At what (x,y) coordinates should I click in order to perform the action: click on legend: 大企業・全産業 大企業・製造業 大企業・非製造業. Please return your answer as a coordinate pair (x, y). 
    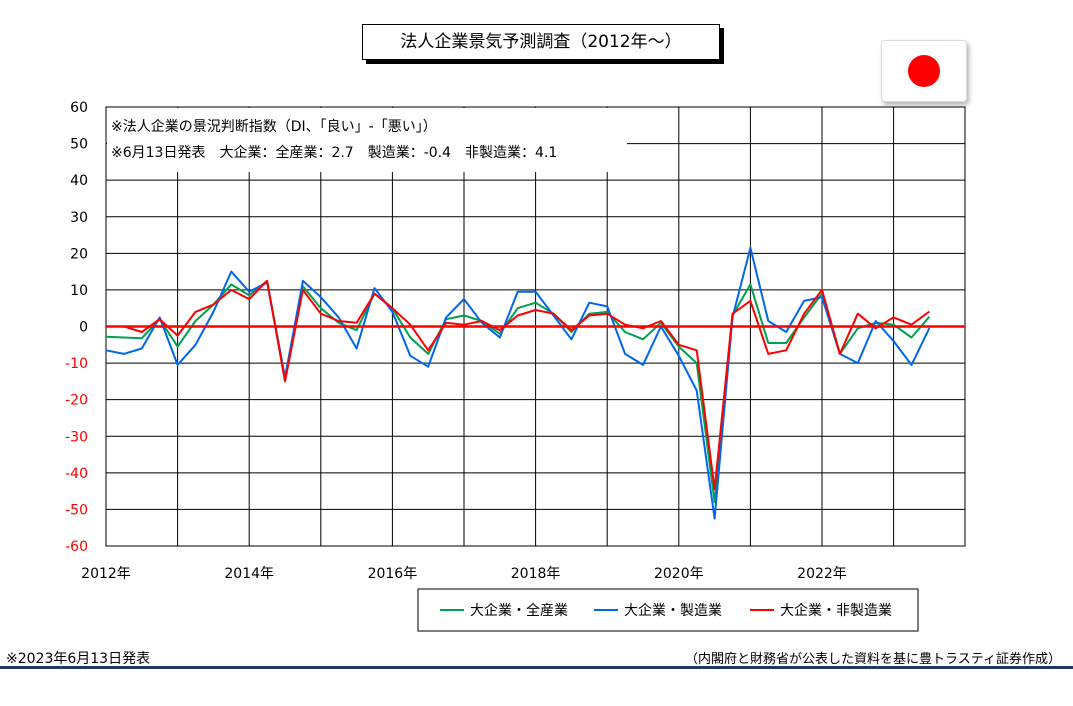
    Looking at the image, I should click on (668, 610).